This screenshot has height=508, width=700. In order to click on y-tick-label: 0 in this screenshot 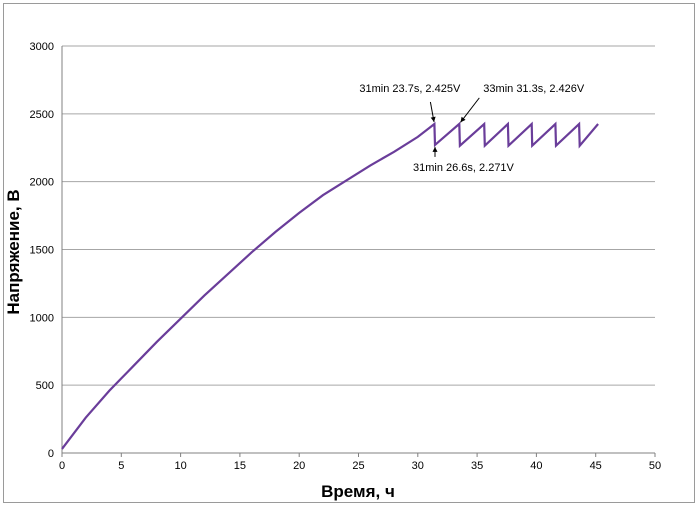, I will do `click(51, 454)`.